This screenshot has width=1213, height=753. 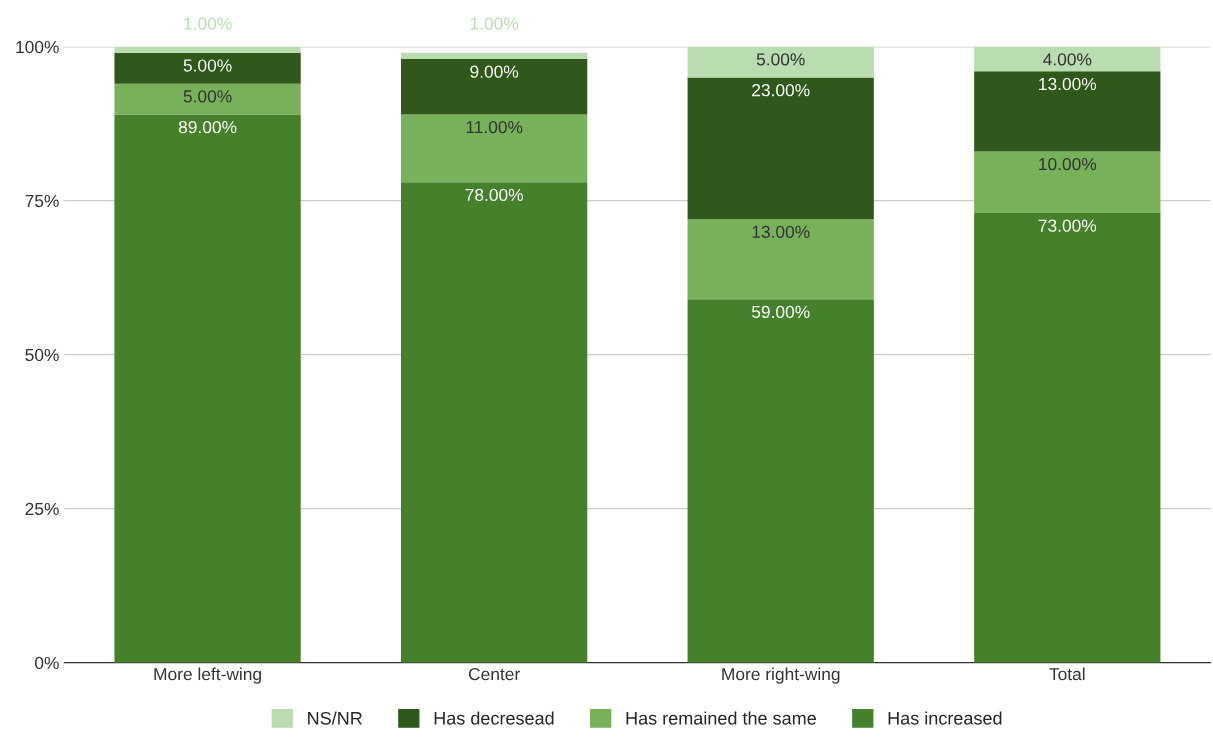 What do you see at coordinates (1067, 674) in the screenshot?
I see `x-tick-label: Total` at bounding box center [1067, 674].